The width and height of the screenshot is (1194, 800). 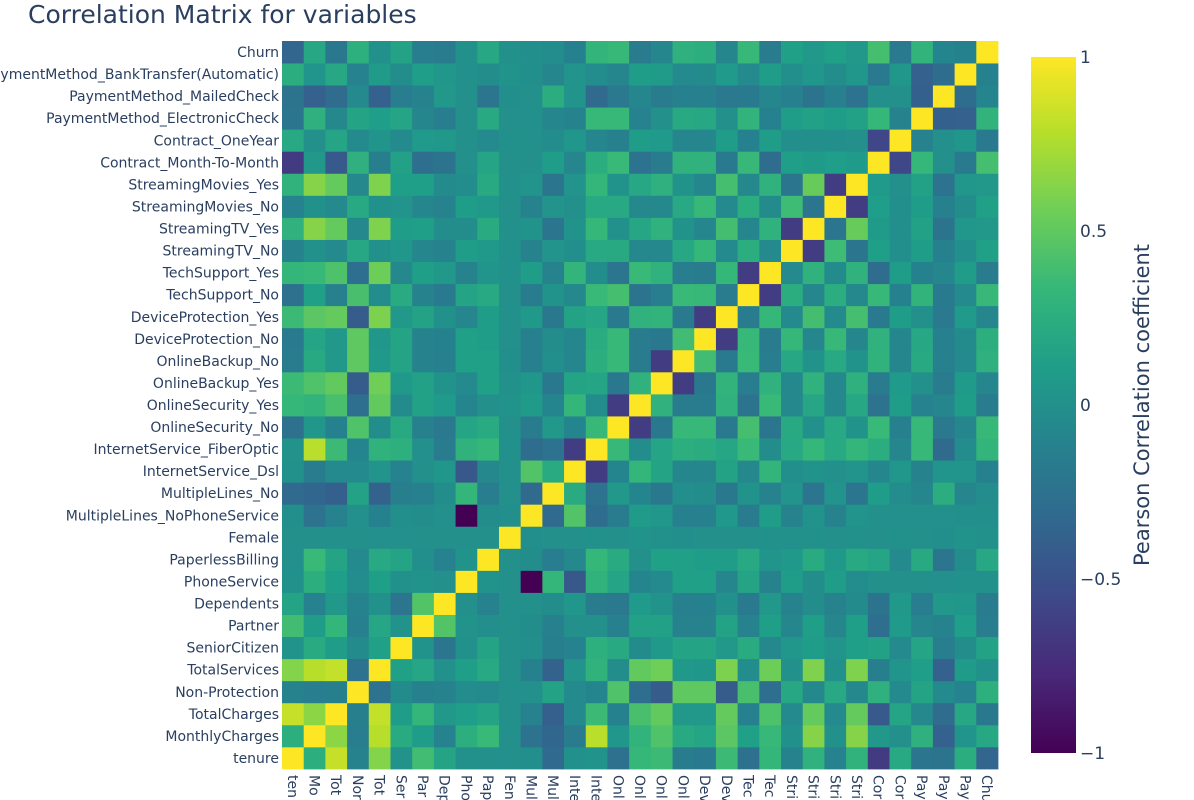 What do you see at coordinates (791, 787) in the screenshot?
I see `x-tick-label: Stri` at bounding box center [791, 787].